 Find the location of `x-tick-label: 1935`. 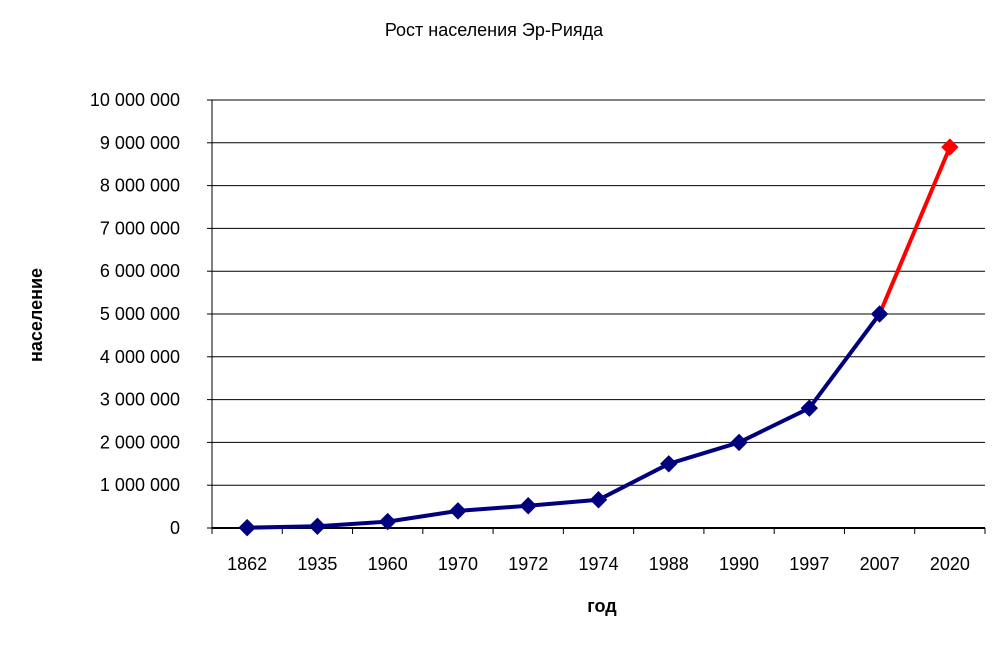

x-tick-label: 1935 is located at coordinates (317, 564).